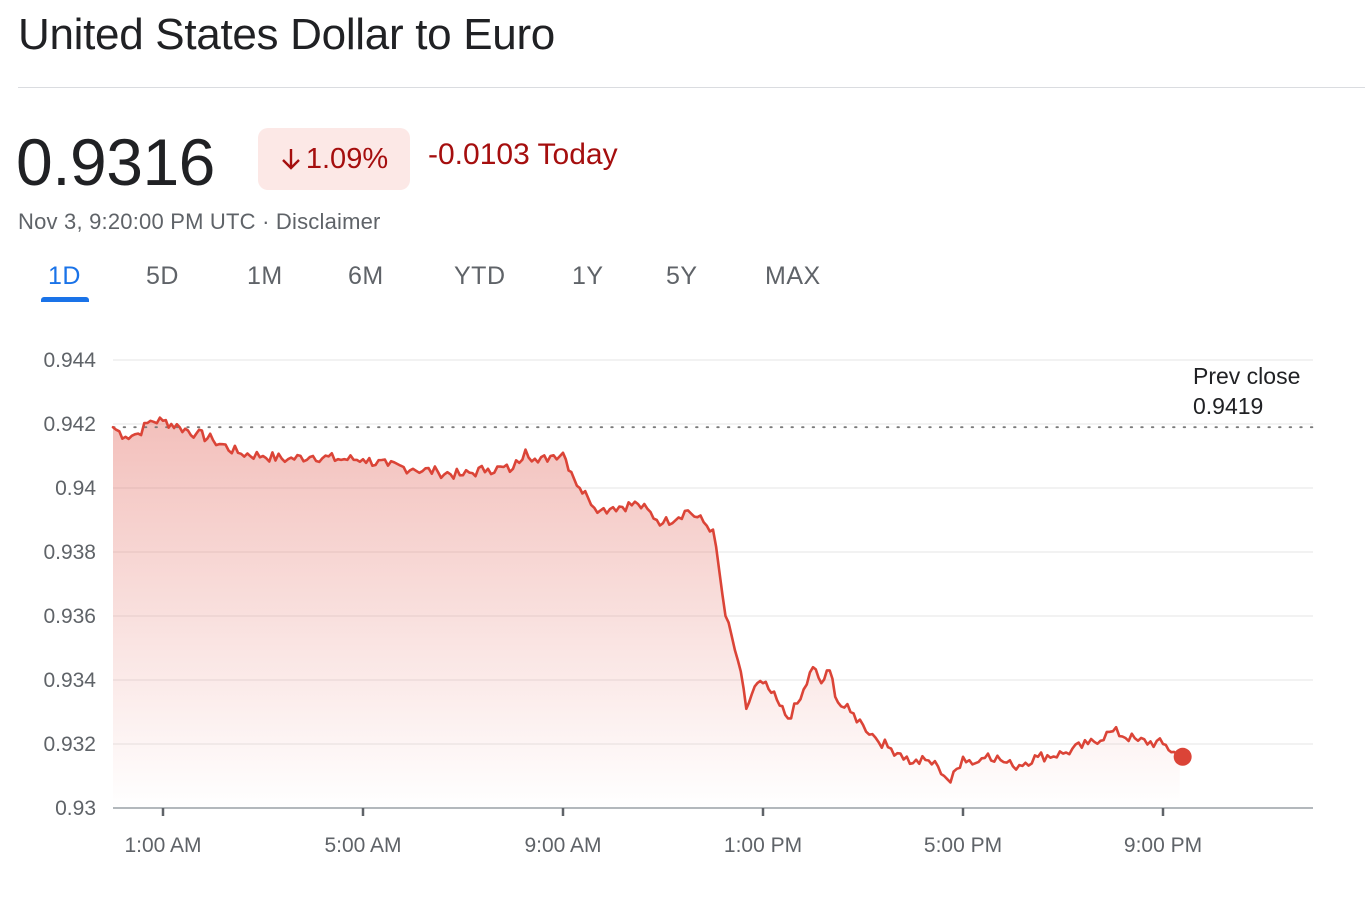  What do you see at coordinates (69, 360) in the screenshot?
I see `y-tick-label: 0.944` at bounding box center [69, 360].